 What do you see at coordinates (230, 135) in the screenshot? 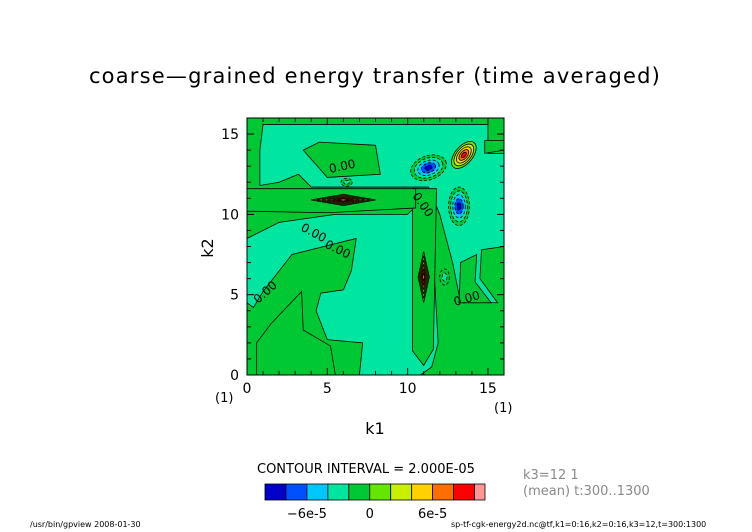
I see `y-tick-label: 15` at bounding box center [230, 135].